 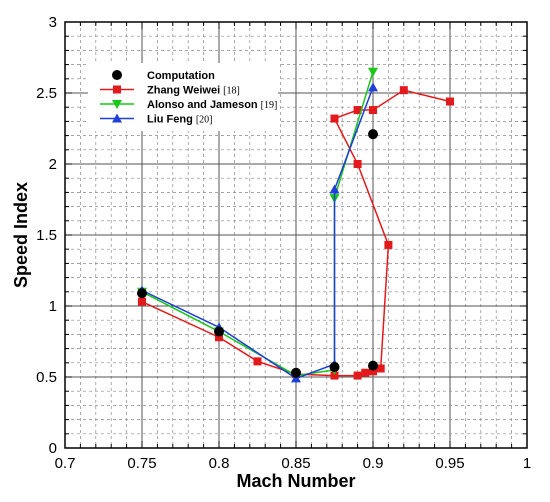 What do you see at coordinates (46, 93) in the screenshot?
I see `y-tick-label: 2.5` at bounding box center [46, 93].